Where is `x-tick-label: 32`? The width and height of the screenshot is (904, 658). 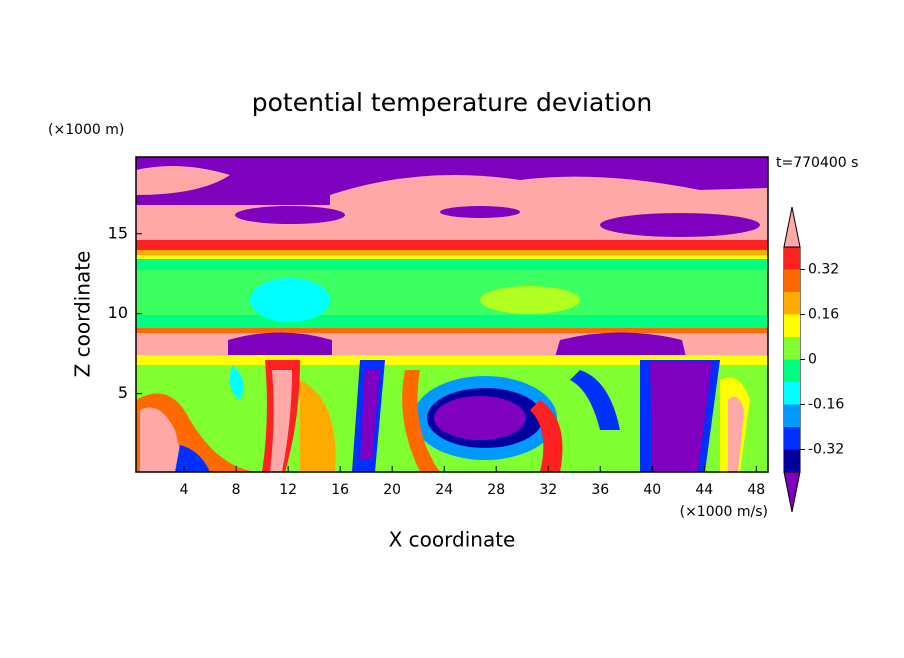 x-tick-label: 32 is located at coordinates (548, 490).